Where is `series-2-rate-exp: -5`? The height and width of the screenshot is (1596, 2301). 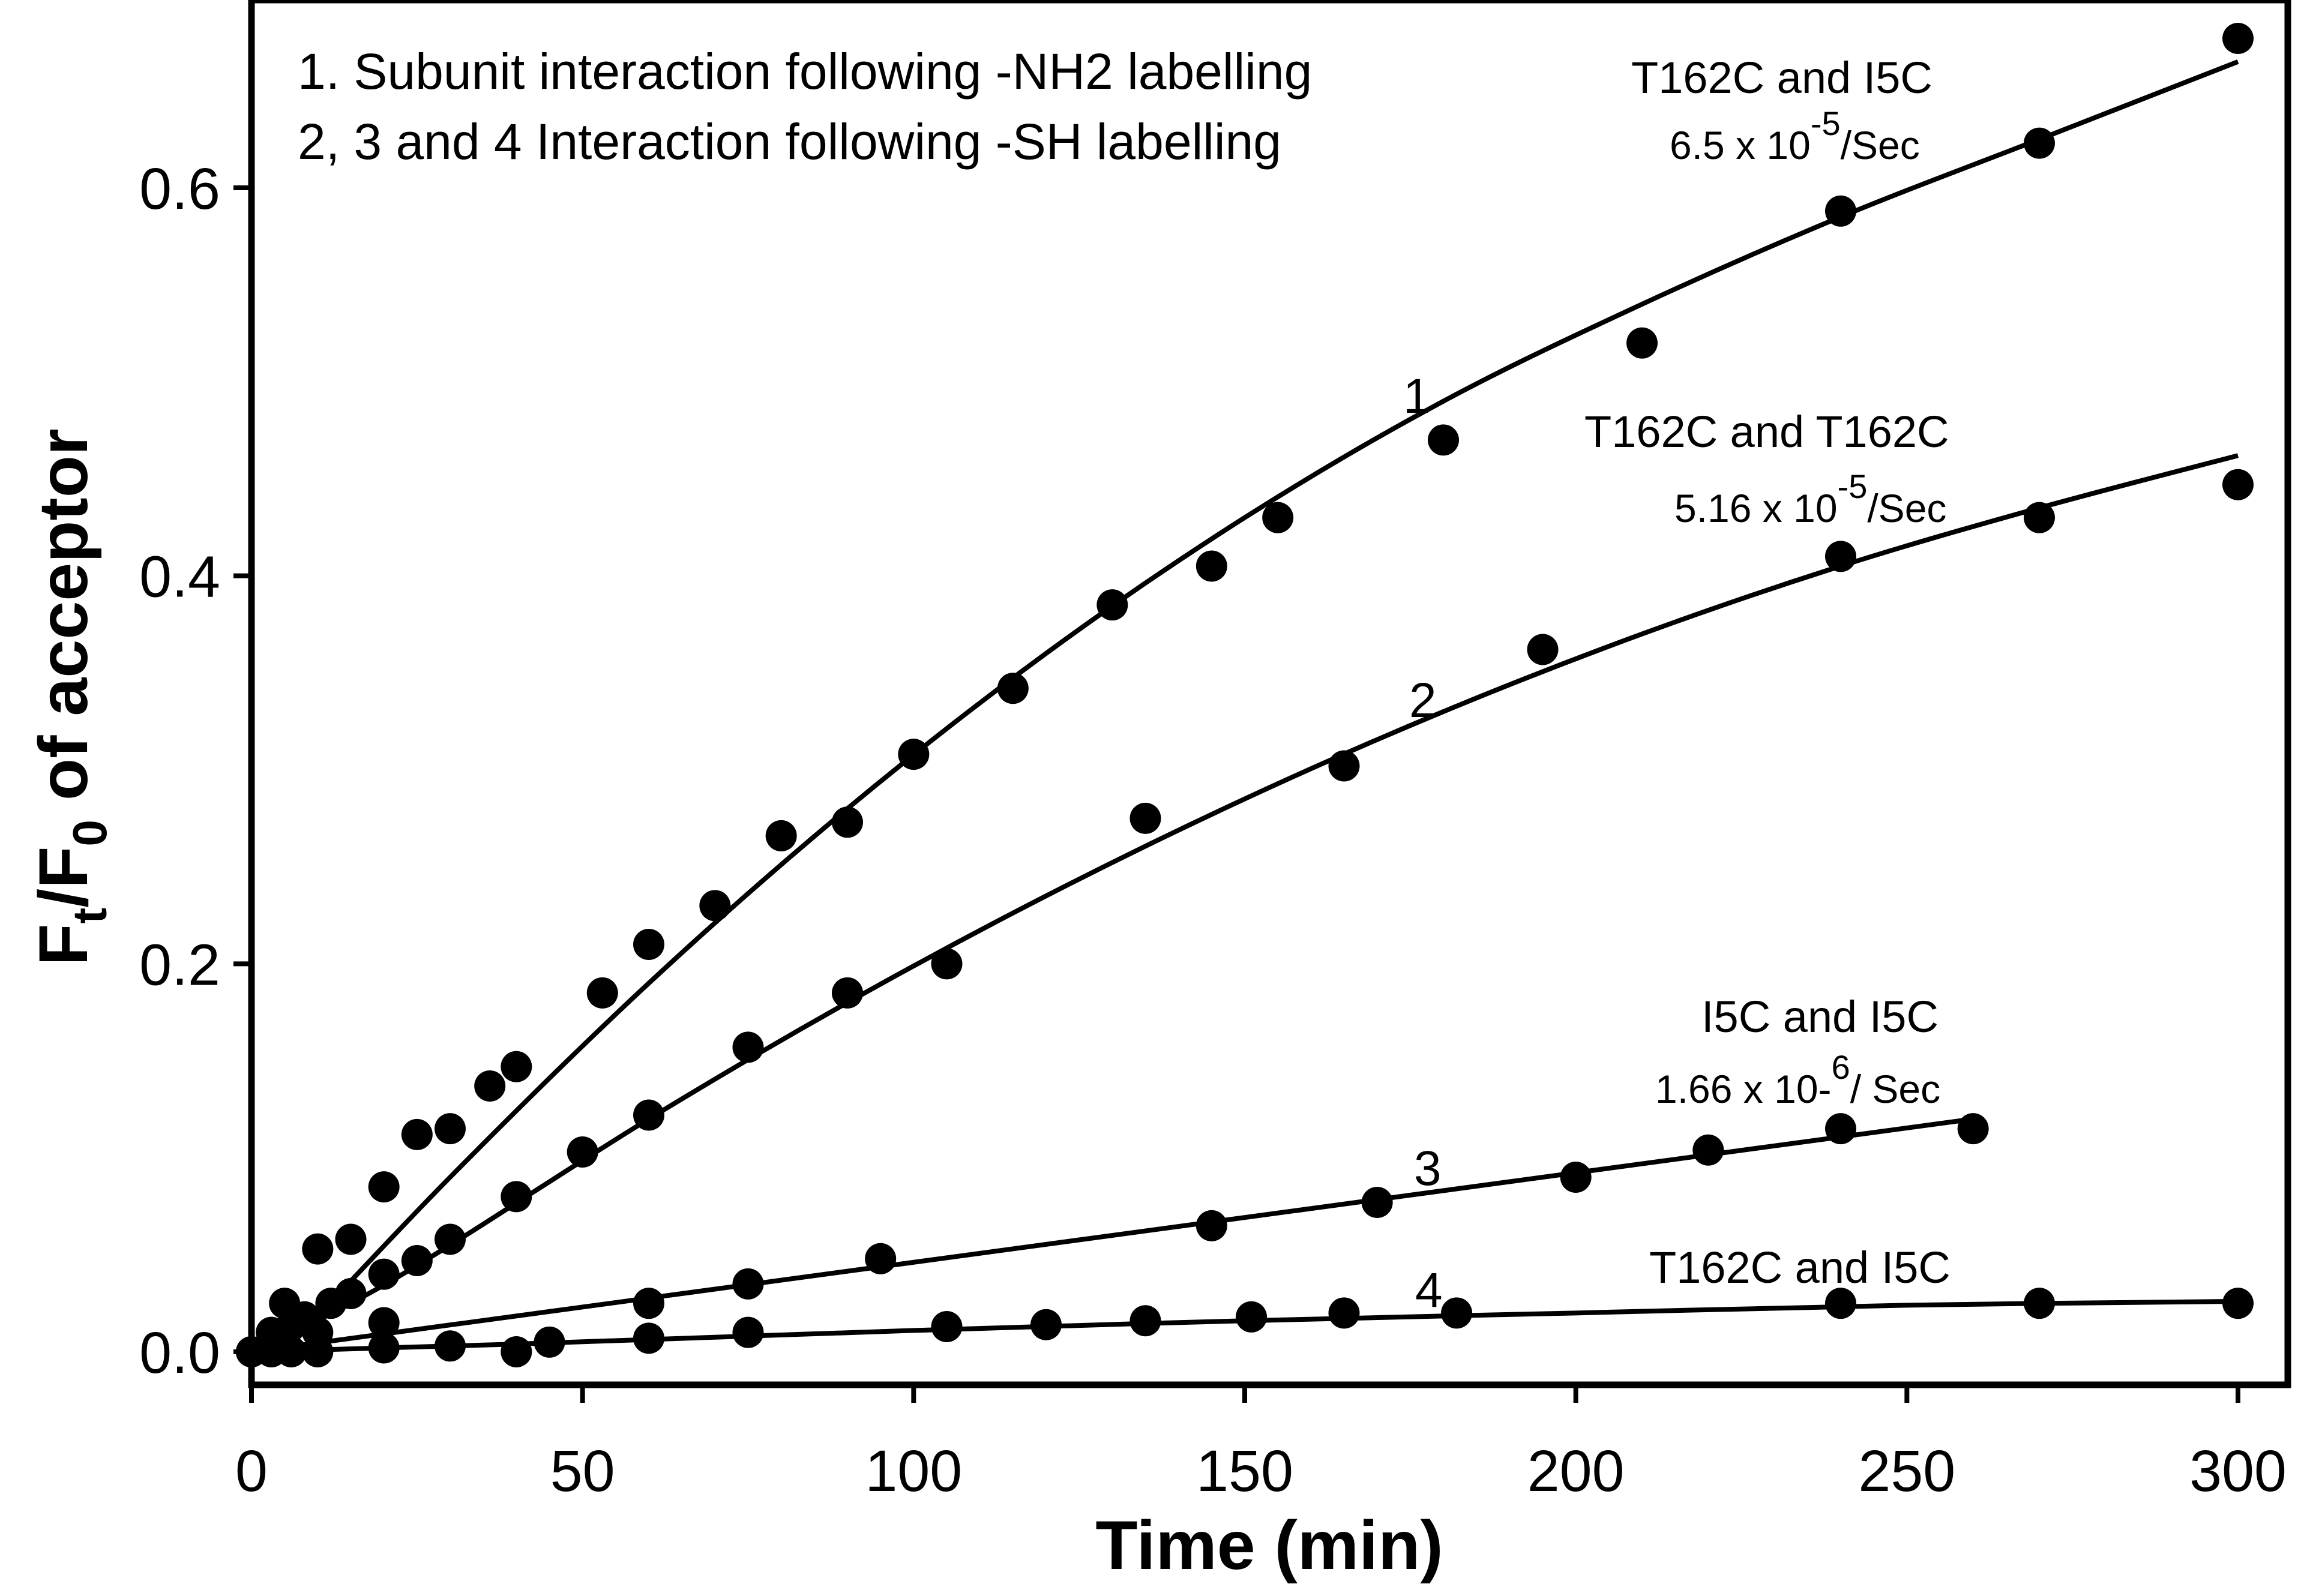 series-2-rate-exp: -5 is located at coordinates (1853, 486).